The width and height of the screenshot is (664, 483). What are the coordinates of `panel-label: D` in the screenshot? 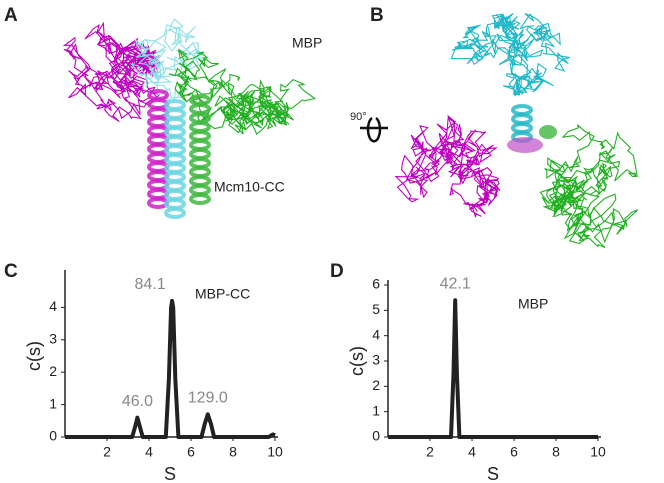 It's located at (337, 271).